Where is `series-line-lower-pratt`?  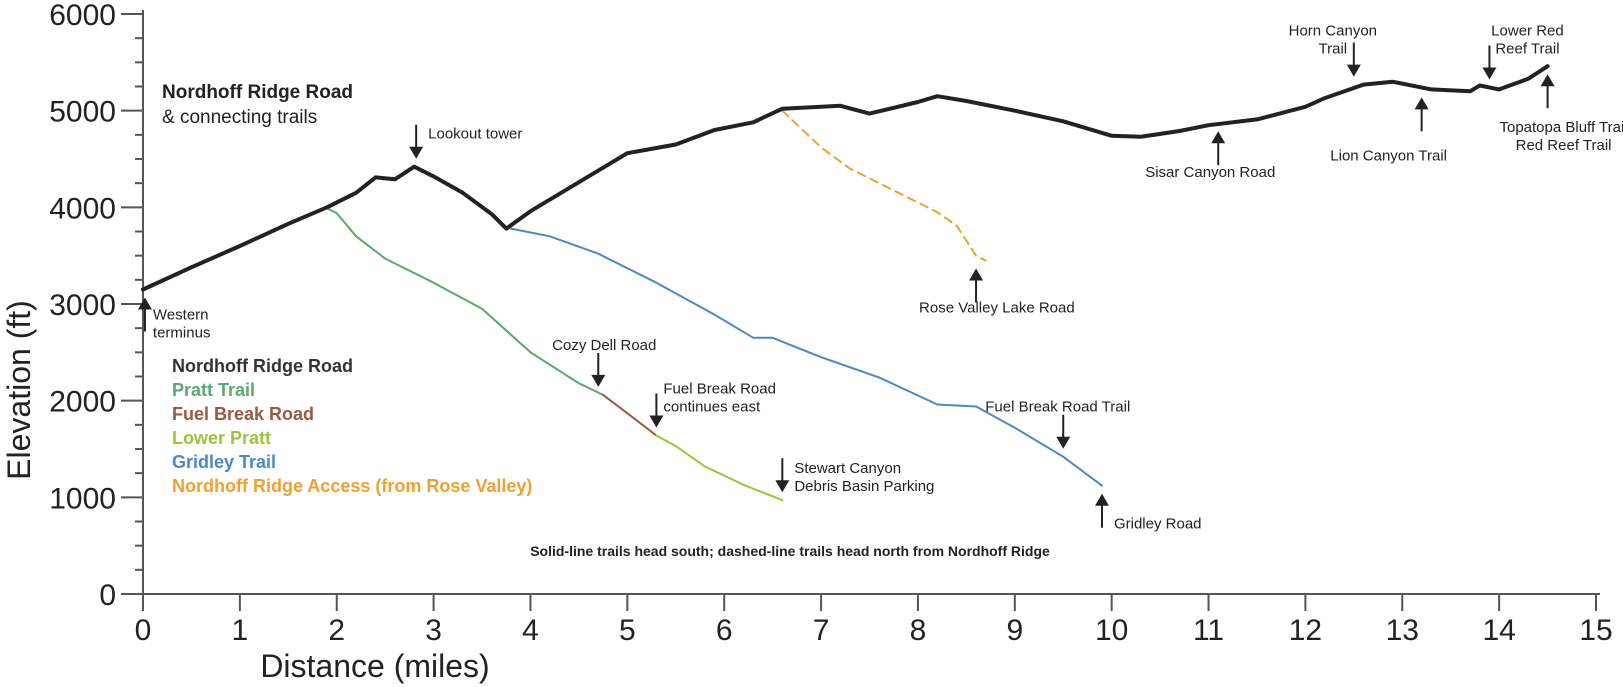
series-line-lower-pratt is located at coordinates (719, 468).